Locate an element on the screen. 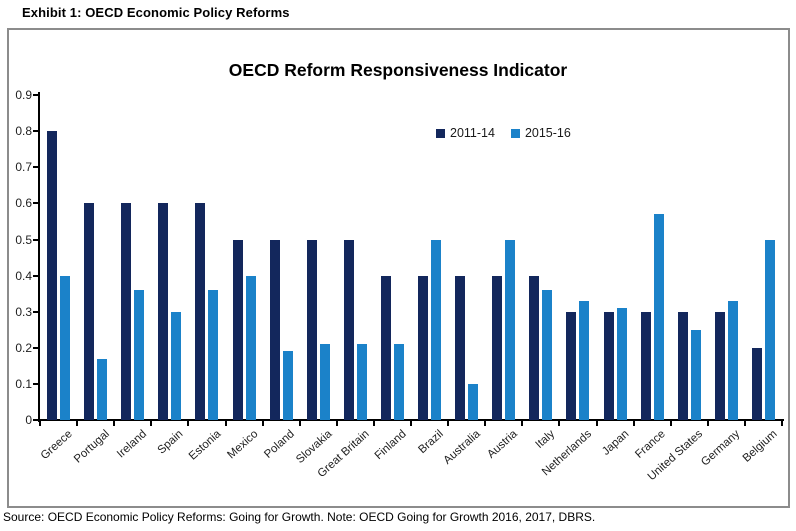 This screenshot has height=531, width=796. legend-swatch-2015-16-icon is located at coordinates (515, 133).